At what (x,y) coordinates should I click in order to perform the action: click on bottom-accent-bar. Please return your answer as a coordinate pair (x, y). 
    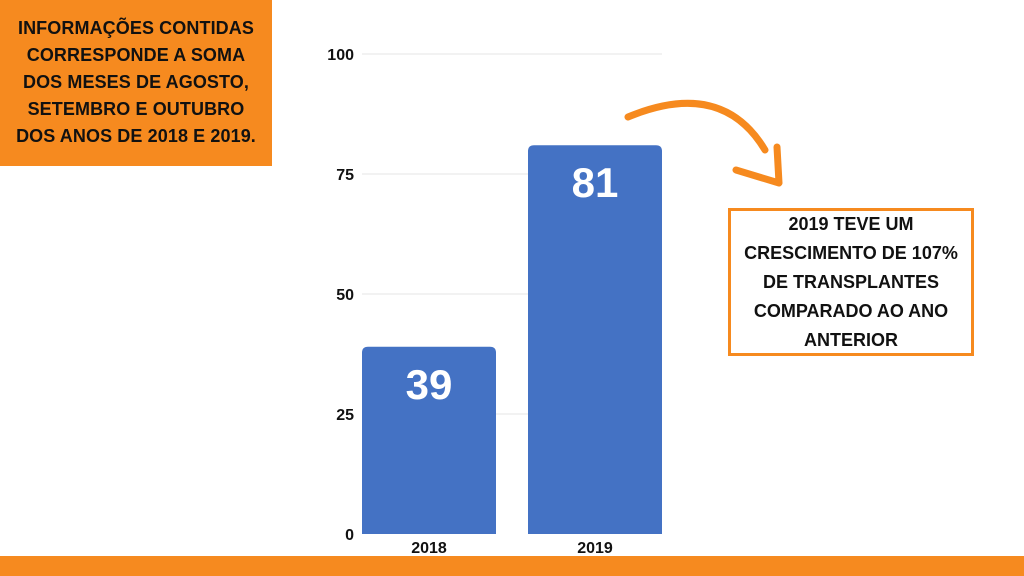
    Looking at the image, I should click on (512, 566).